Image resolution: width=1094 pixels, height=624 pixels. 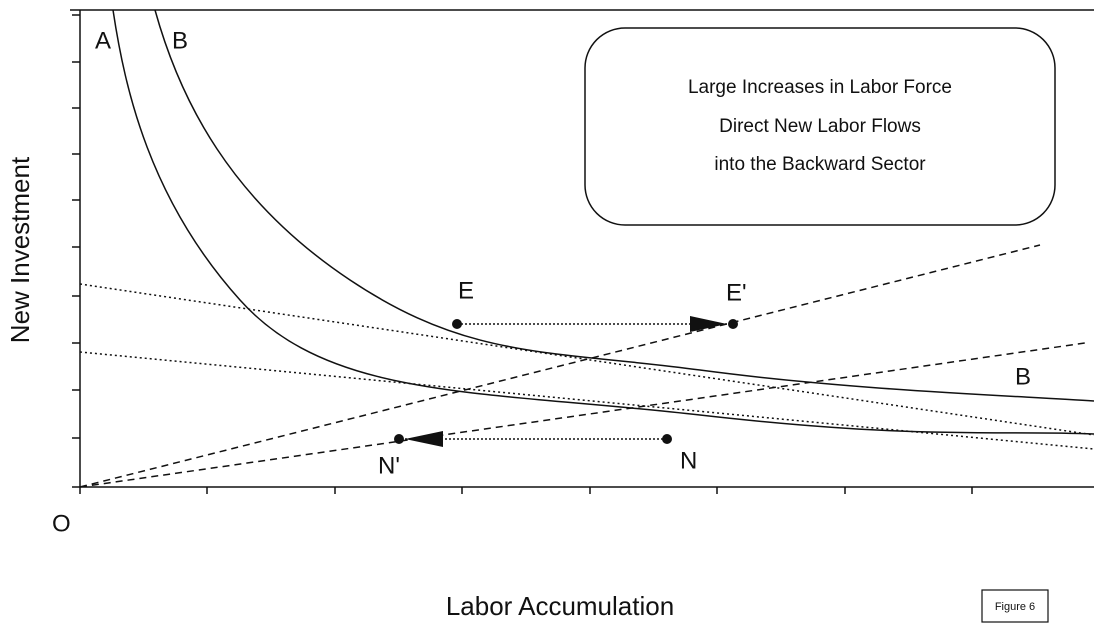 I want to click on origin-label: O, so click(x=61, y=523).